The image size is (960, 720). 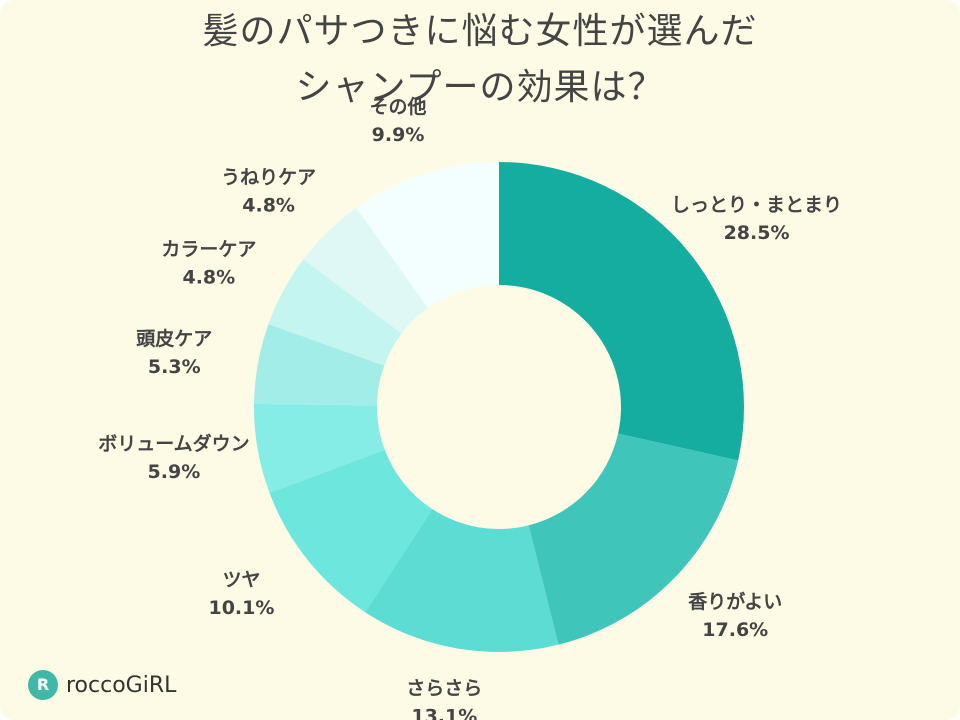 What do you see at coordinates (398, 135) in the screenshot?
I see `value-label: 9.9%` at bounding box center [398, 135].